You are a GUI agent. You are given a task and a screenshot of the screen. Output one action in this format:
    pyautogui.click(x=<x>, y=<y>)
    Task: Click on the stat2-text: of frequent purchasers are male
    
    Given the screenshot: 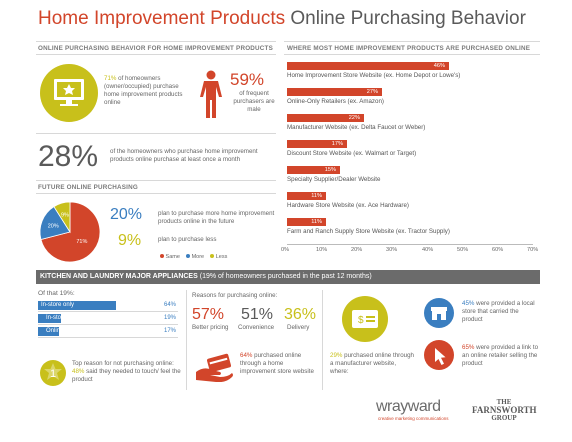 What is the action you would take?
    pyautogui.click(x=254, y=101)
    